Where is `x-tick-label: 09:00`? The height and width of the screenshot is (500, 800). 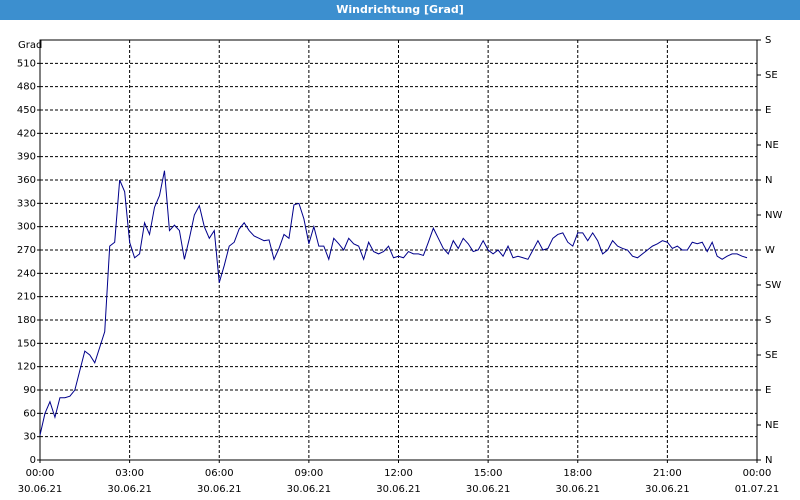
x-tick-label: 09:00 is located at coordinates (308, 473).